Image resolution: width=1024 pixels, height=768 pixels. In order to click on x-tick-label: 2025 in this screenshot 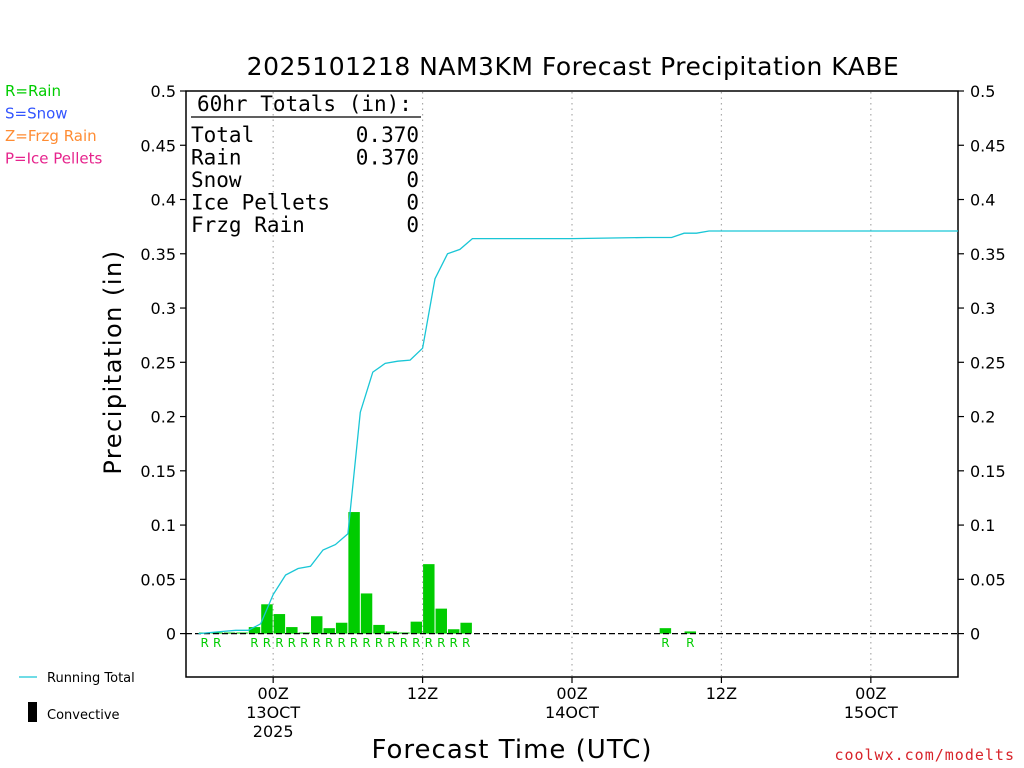, I will do `click(273, 731)`.